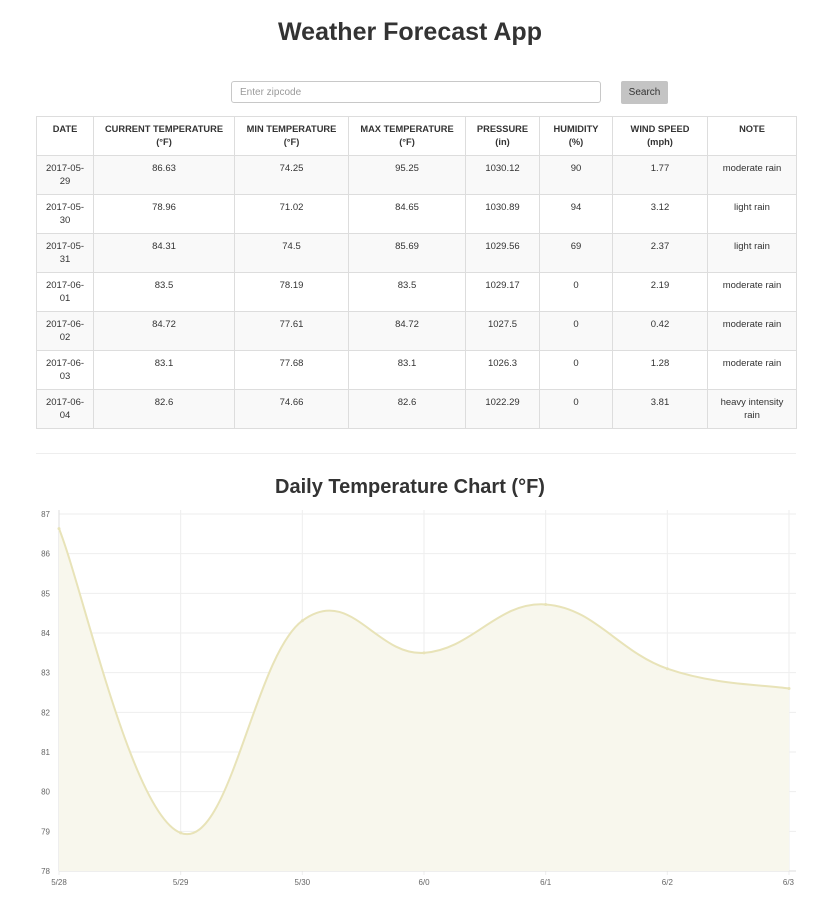  What do you see at coordinates (660, 292) in the screenshot?
I see `table-cell: 2.19` at bounding box center [660, 292].